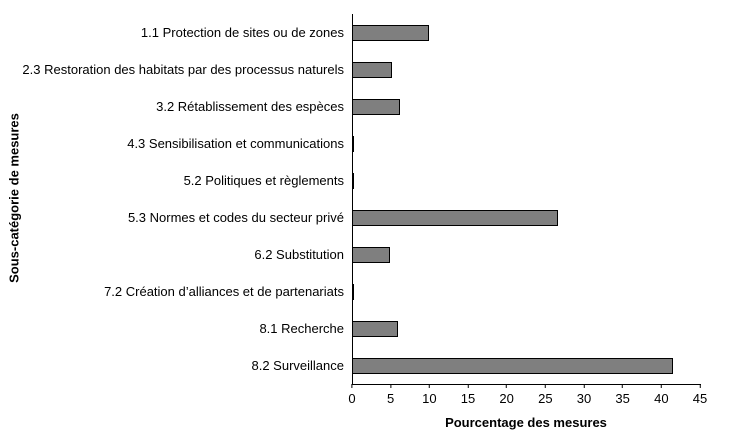  I want to click on x-tick-label: 30, so click(584, 398).